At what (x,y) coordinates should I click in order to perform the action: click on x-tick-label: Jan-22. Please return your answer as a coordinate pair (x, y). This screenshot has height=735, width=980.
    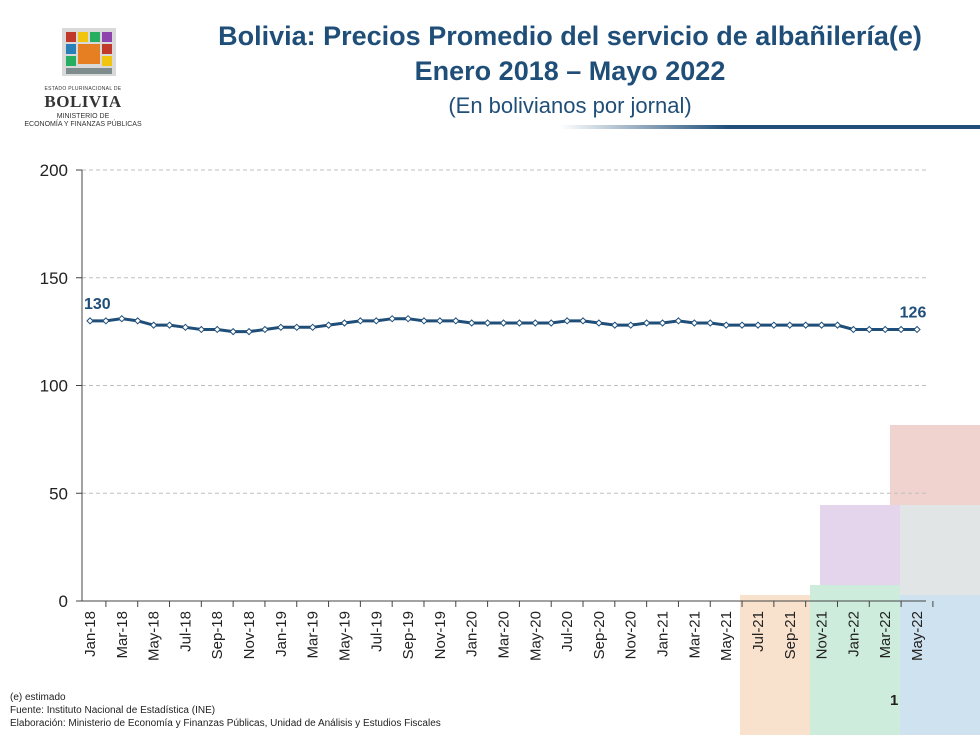
    Looking at the image, I should click on (853, 634).